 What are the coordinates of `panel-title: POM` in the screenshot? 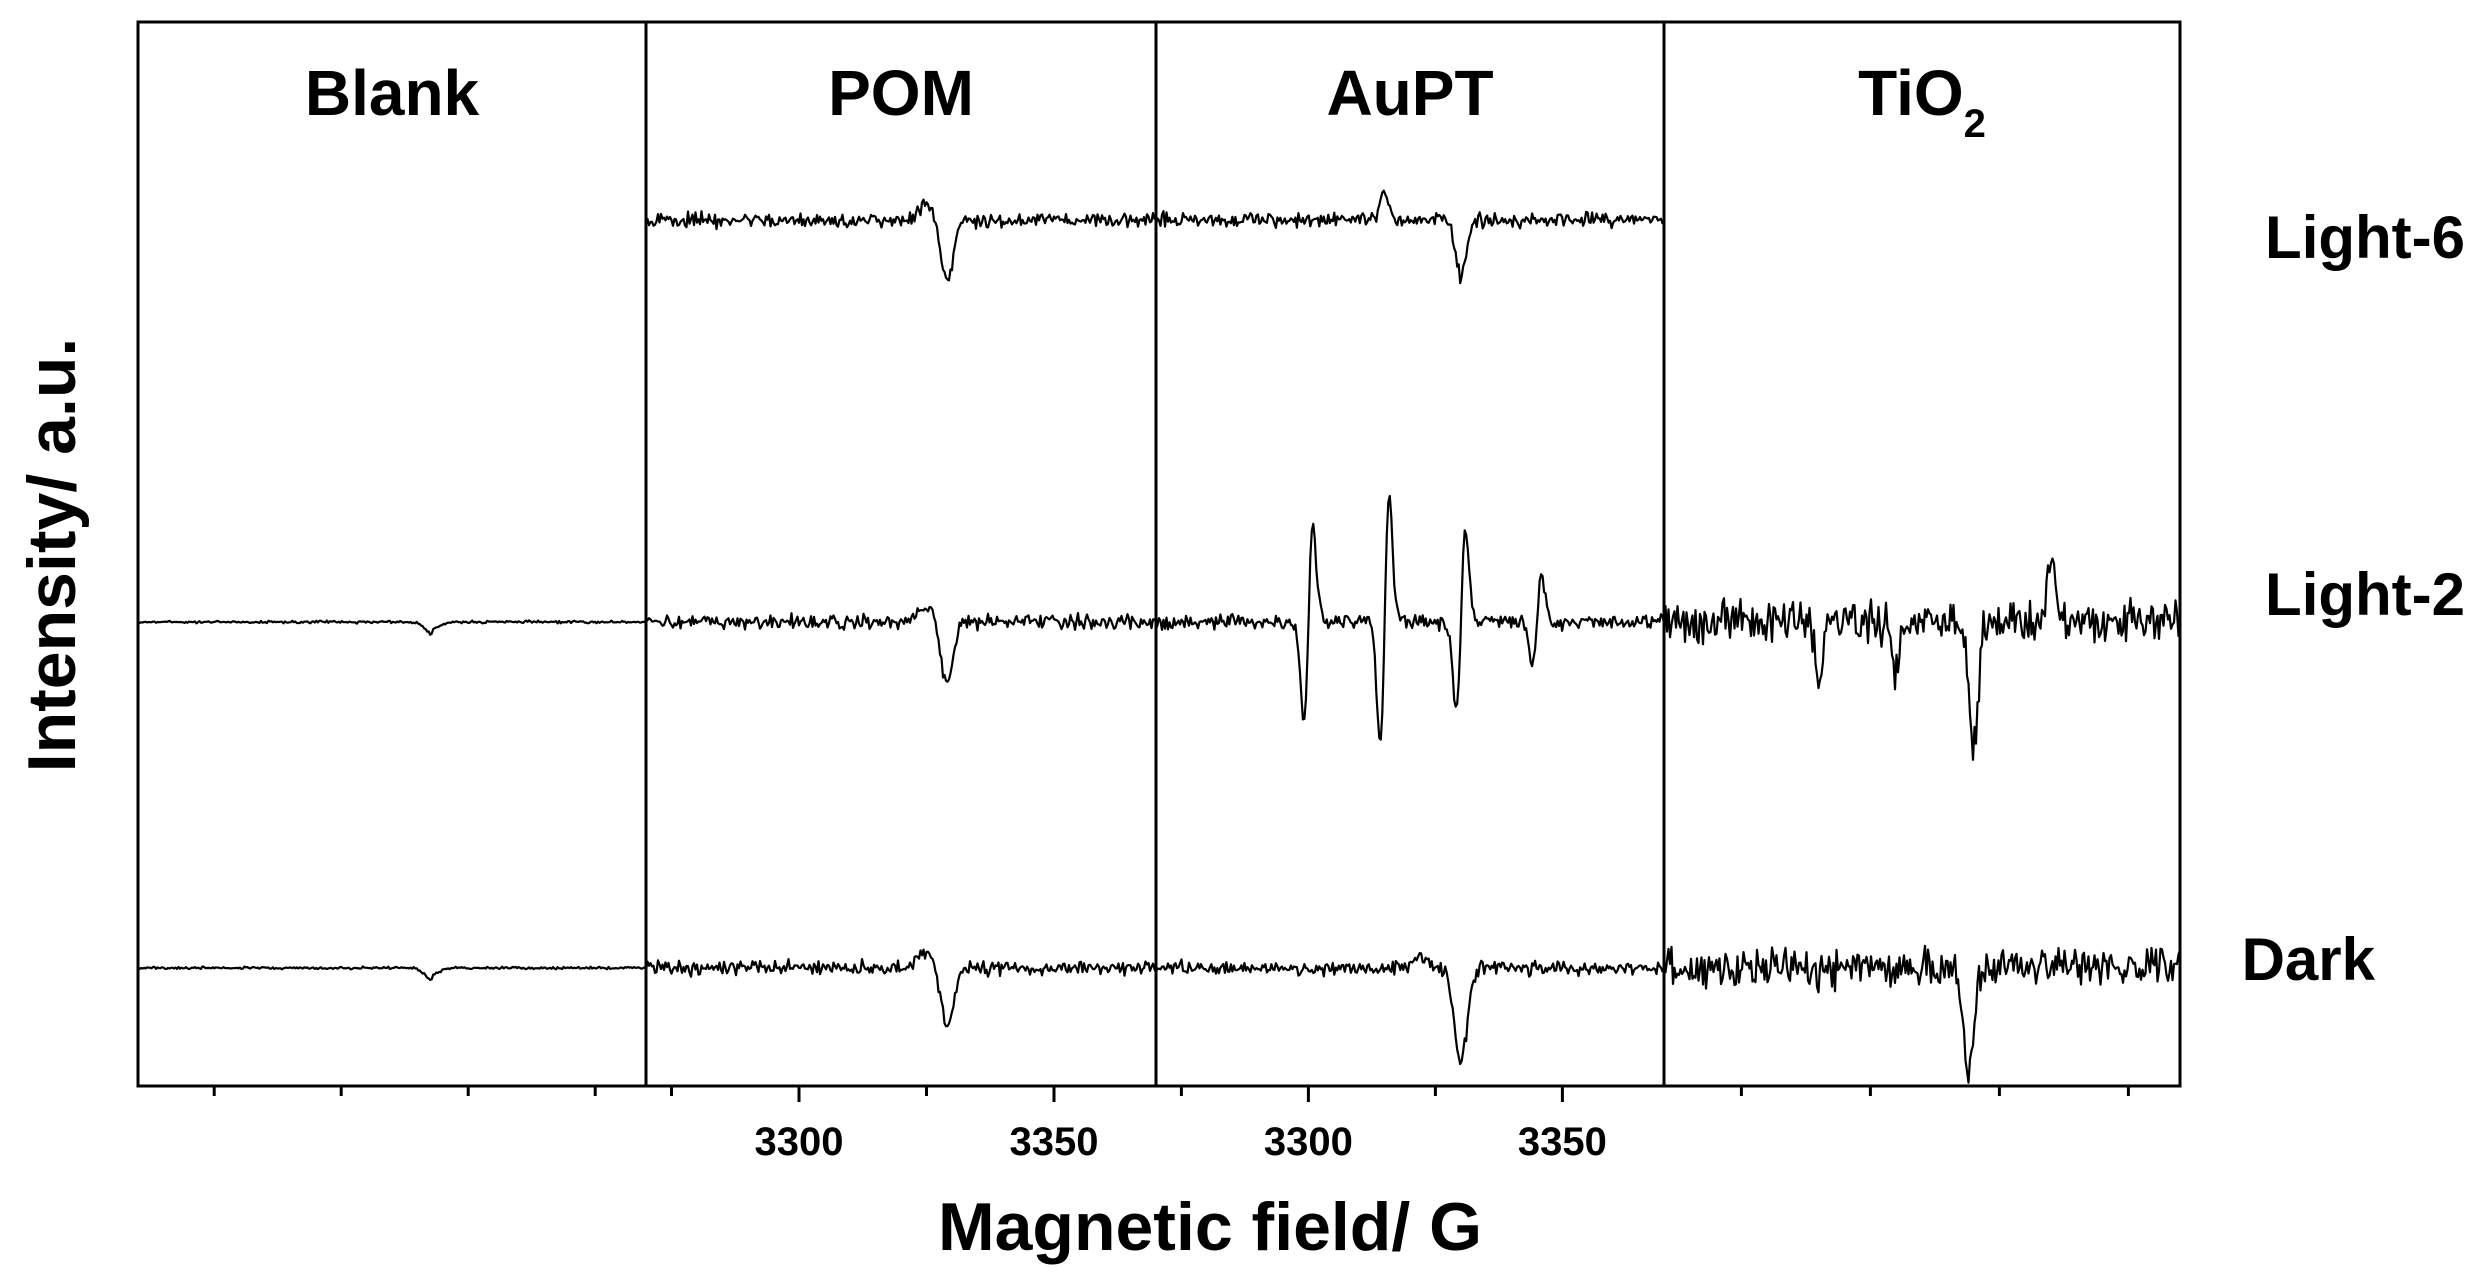 It's located at (901, 93).